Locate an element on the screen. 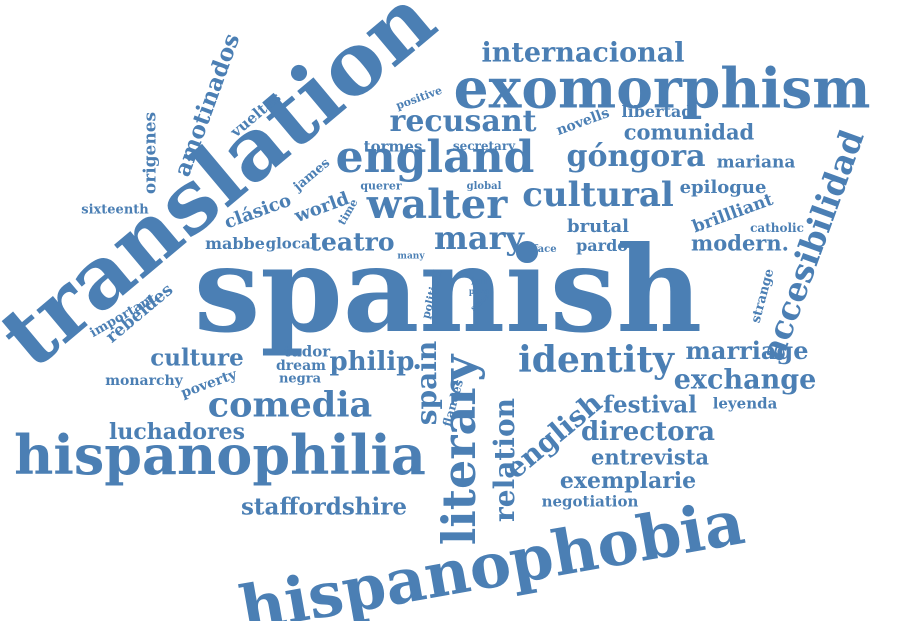 The width and height of the screenshot is (900, 621). word-exchange: exchange is located at coordinates (745, 380).